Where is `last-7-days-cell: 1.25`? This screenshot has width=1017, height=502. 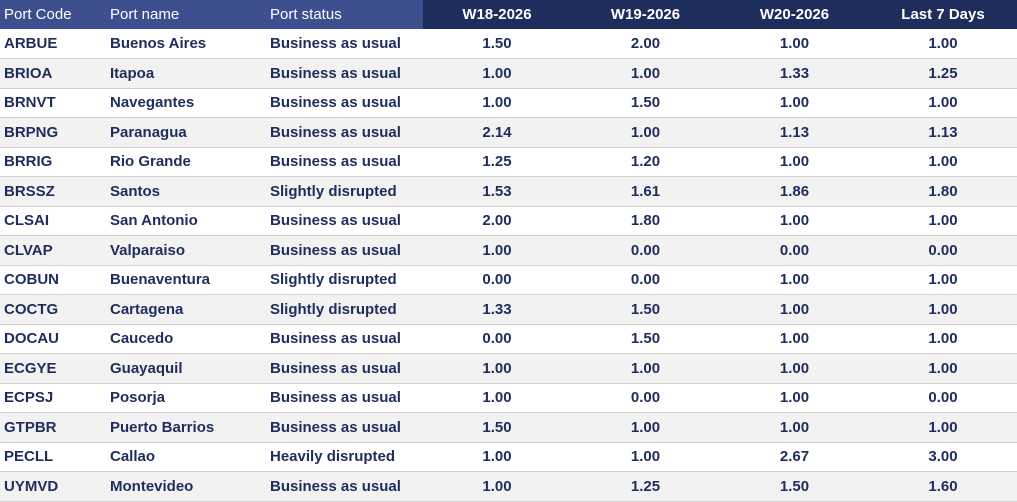 last-7-days-cell: 1.25 is located at coordinates (943, 73).